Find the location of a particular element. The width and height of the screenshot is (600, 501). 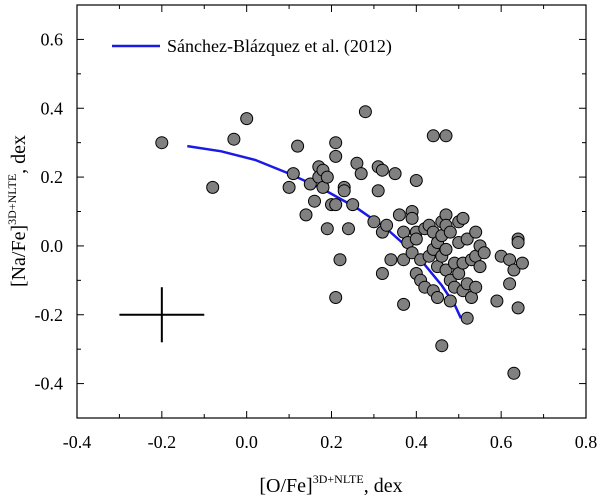

y-tick-label: 0.2 is located at coordinates (52, 177).